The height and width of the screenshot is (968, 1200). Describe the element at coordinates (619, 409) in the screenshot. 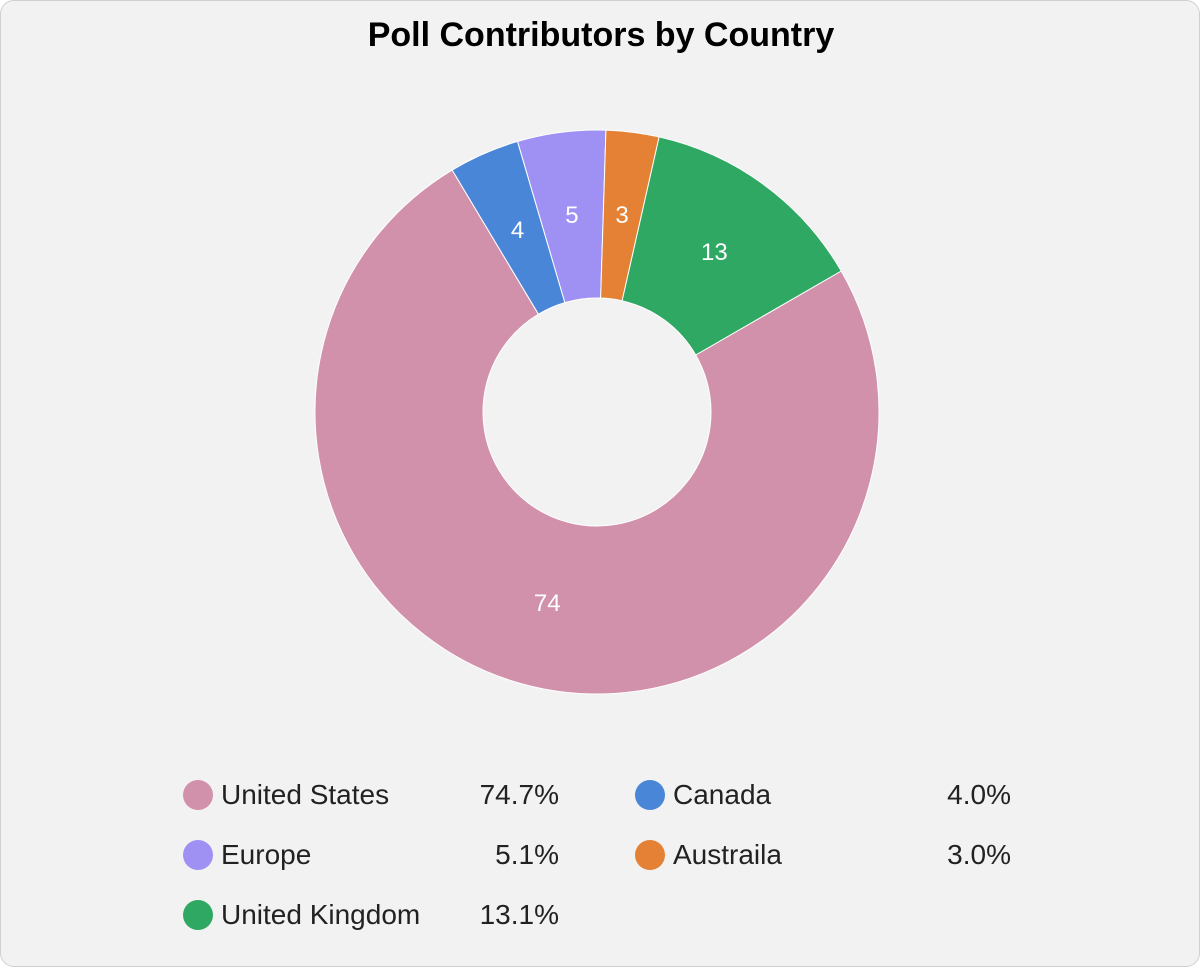

I see `donut-slice-labels: 74 4 5 3 13` at that location.